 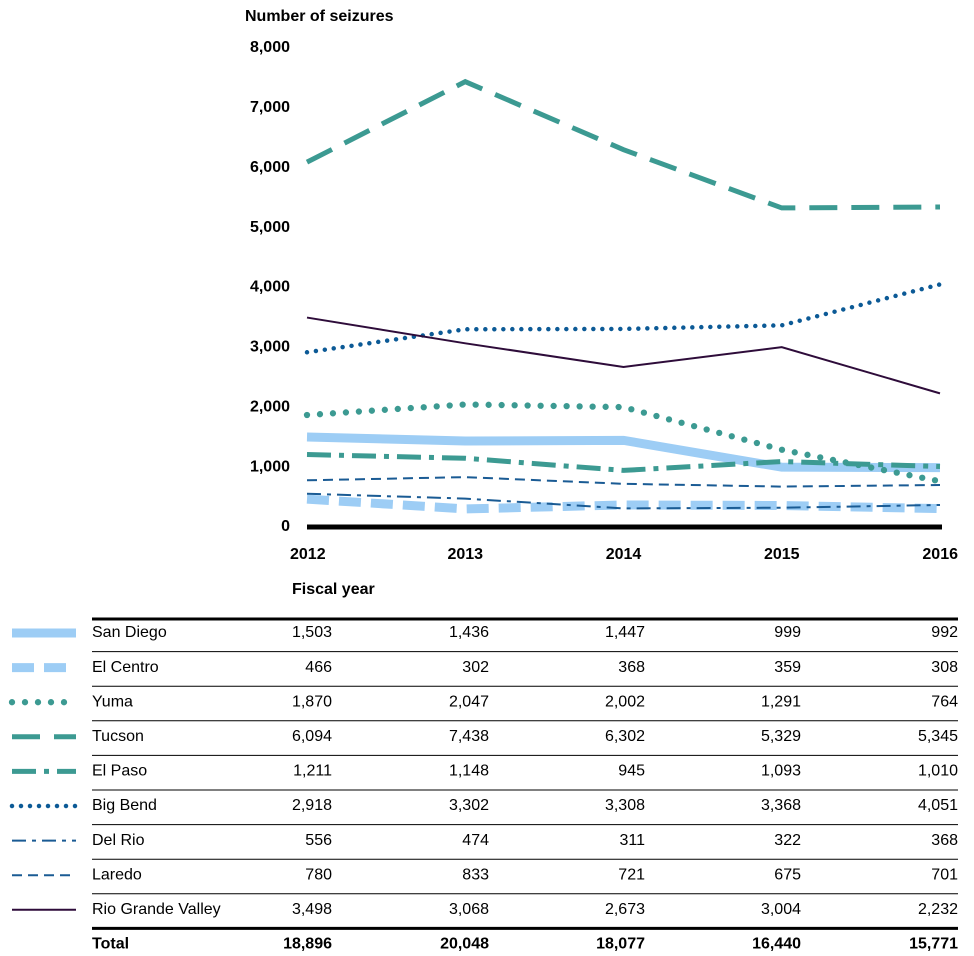 I want to click on table-value: 308, so click(x=944, y=667).